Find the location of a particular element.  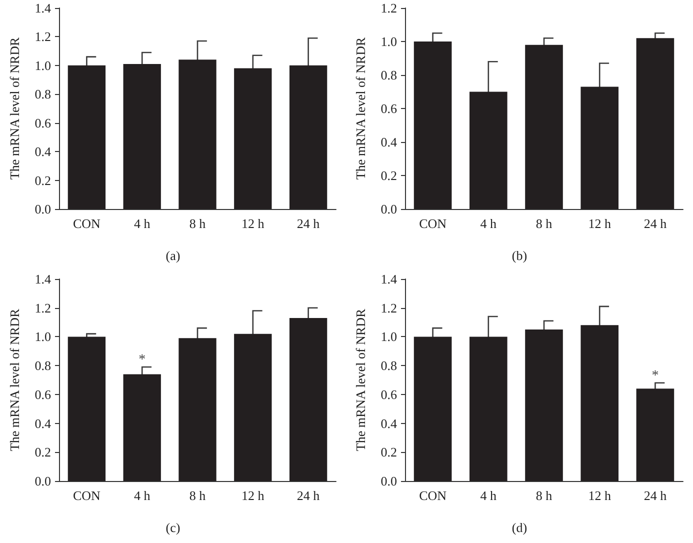

text: (c) is located at coordinates (173, 527).